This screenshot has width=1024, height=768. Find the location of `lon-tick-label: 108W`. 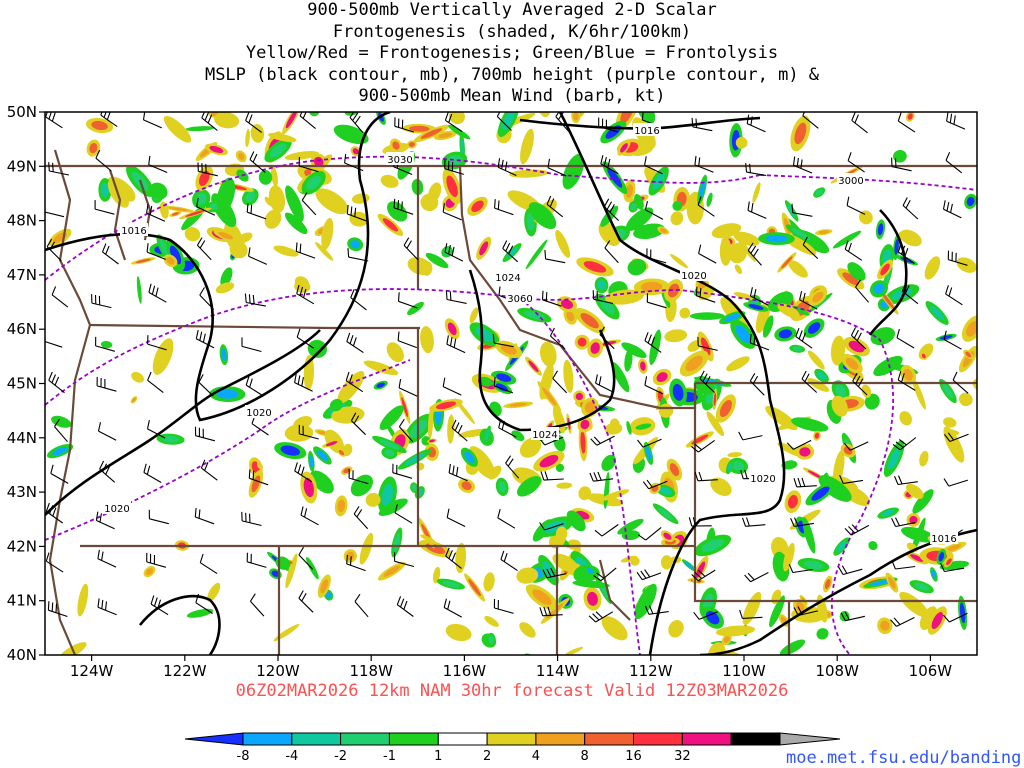

lon-tick-label: 108W is located at coordinates (837, 671).